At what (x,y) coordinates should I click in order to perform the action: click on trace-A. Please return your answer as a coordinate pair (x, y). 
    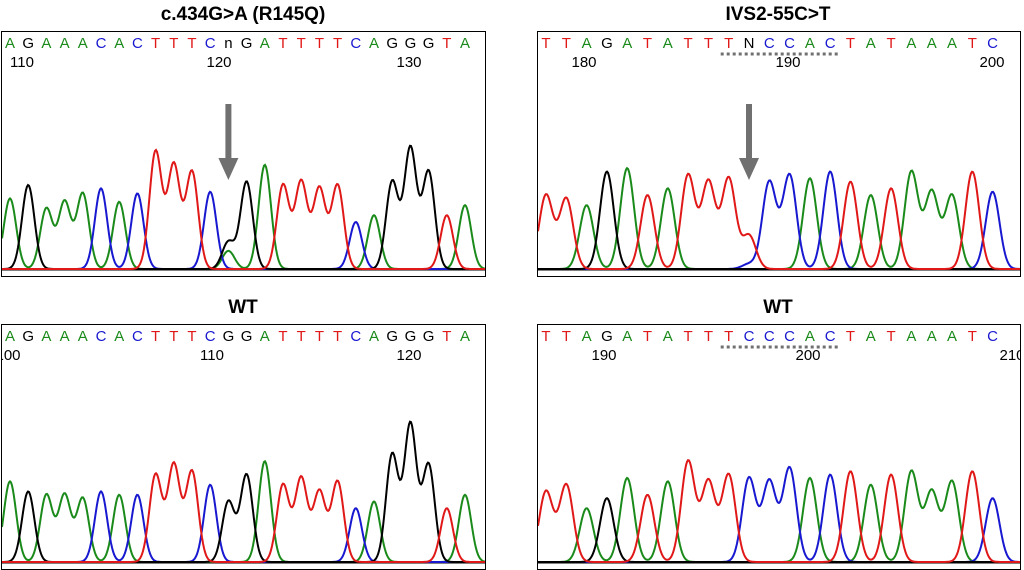
    Looking at the image, I should click on (243, 216).